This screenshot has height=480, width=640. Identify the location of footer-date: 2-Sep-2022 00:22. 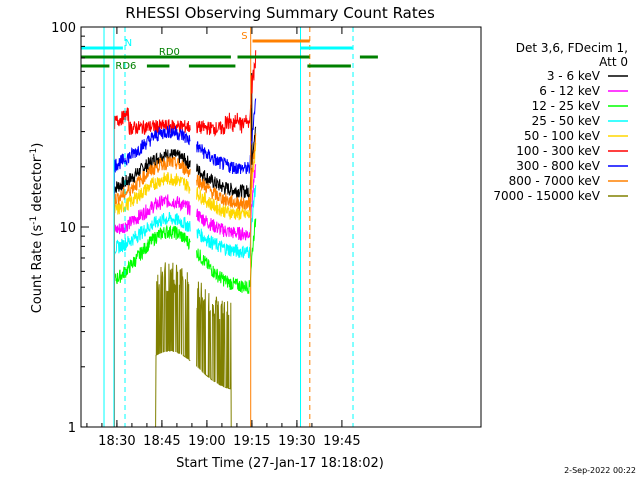
(600, 470).